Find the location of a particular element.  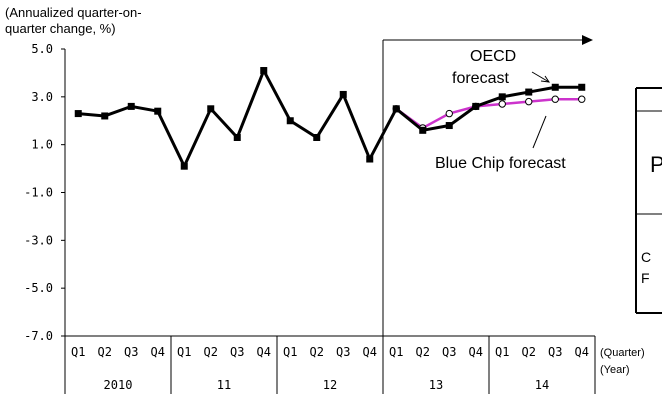

side-table-fragment-f: F is located at coordinates (645, 278).